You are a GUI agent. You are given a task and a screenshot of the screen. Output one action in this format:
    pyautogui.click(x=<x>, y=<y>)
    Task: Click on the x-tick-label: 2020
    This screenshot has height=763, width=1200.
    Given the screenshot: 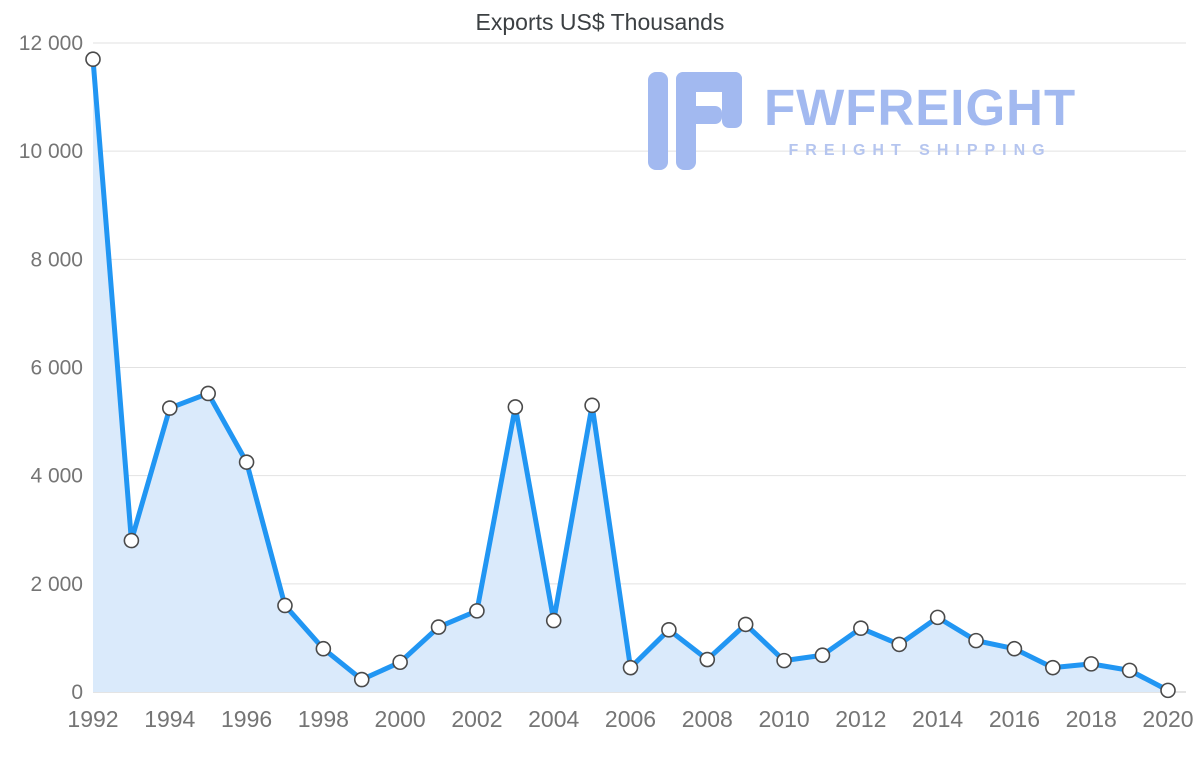 What is the action you would take?
    pyautogui.click(x=1167, y=719)
    